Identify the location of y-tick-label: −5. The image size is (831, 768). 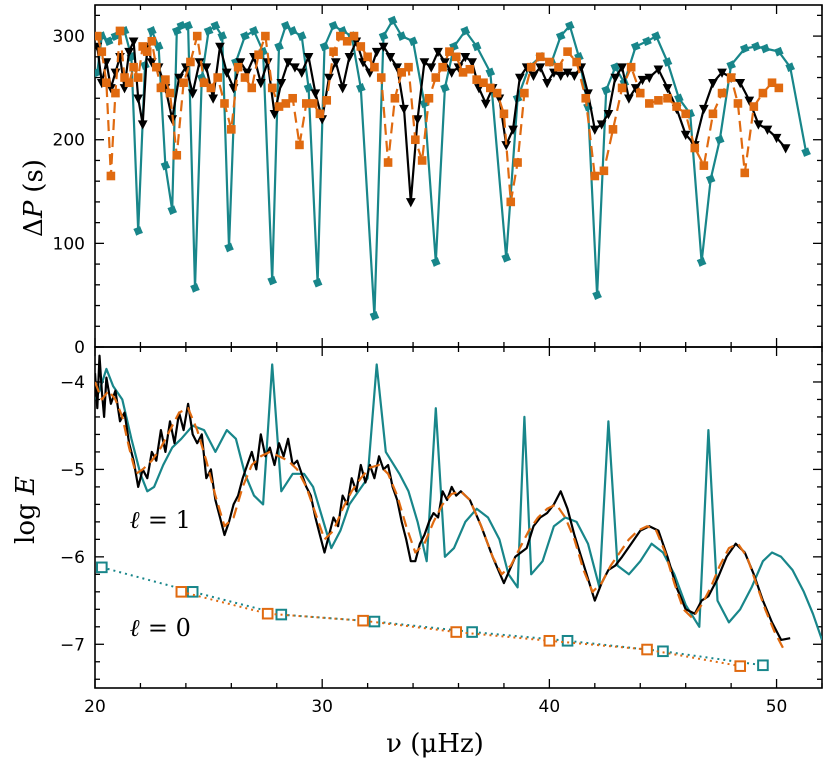
(72, 470).